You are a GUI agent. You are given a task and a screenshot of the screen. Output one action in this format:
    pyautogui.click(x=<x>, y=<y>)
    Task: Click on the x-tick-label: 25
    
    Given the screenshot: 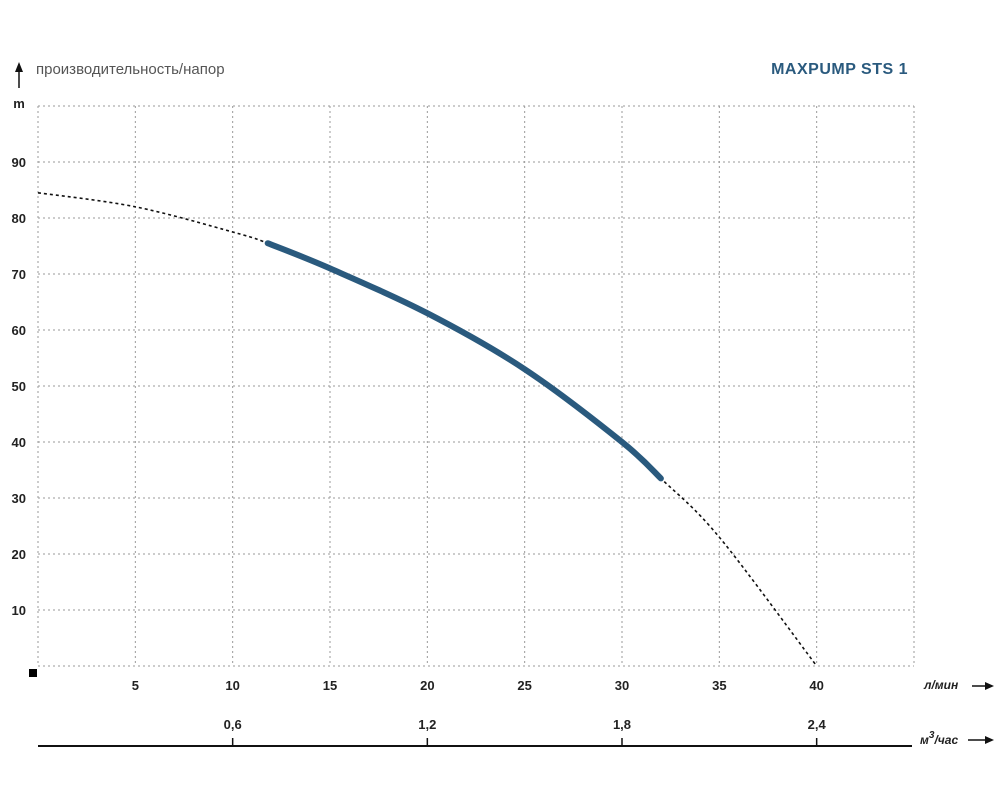 What is the action you would take?
    pyautogui.click(x=524, y=685)
    